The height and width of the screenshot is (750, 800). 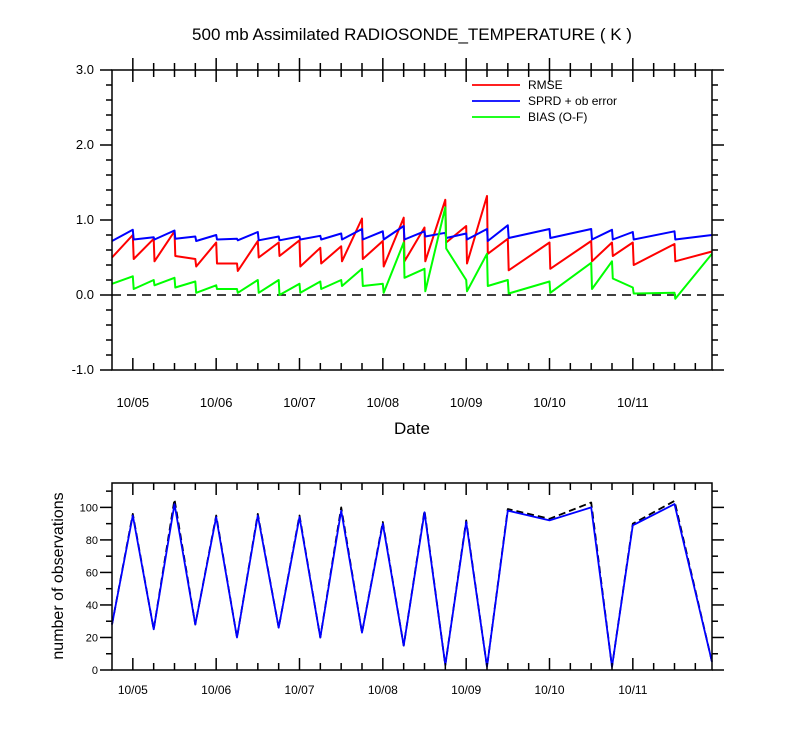 What do you see at coordinates (92, 541) in the screenshot?
I see `y-tick-label: 80` at bounding box center [92, 541].